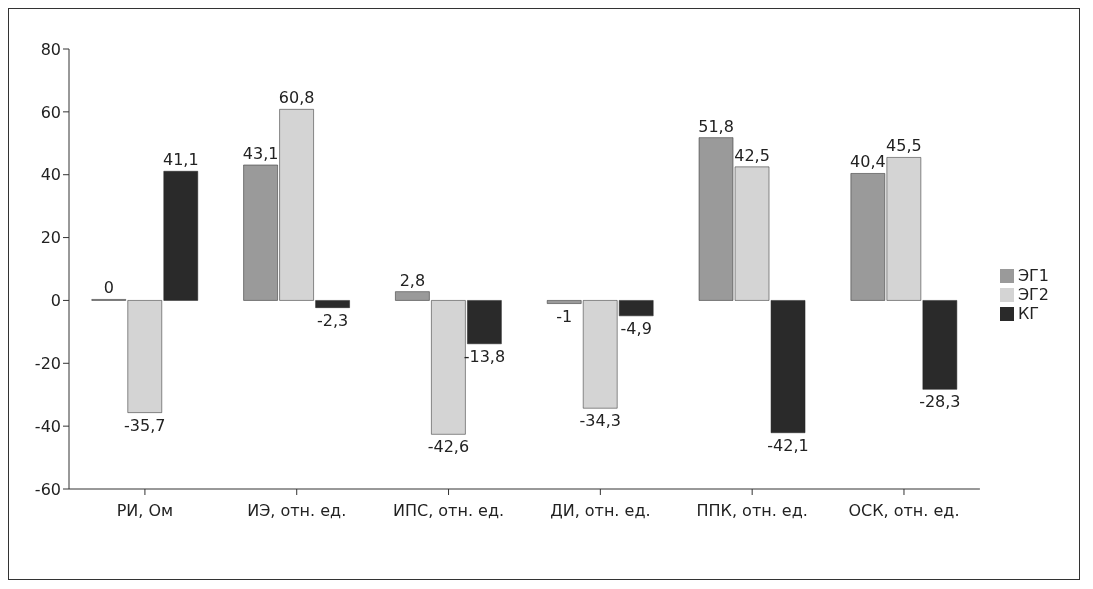 Image resolution: width=1093 pixels, height=589 pixels. I want to click on data-label: -4,9, so click(636, 328).